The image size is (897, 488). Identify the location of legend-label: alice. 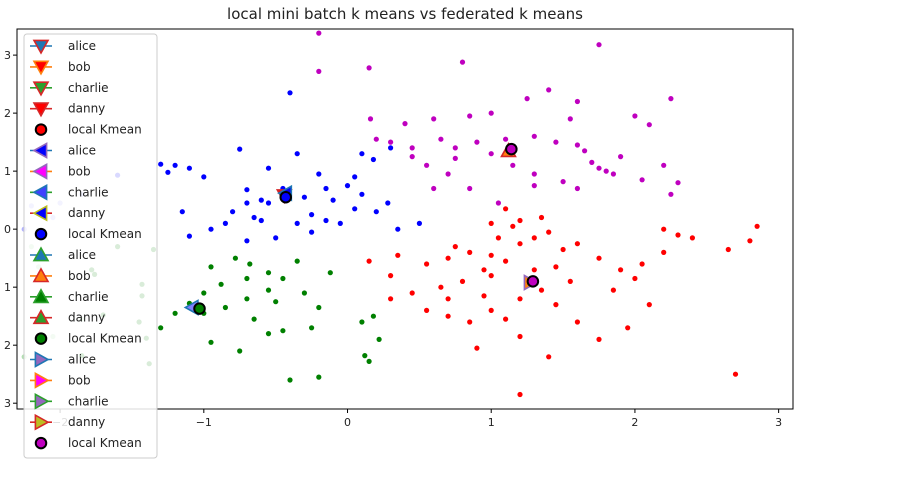
(82, 151).